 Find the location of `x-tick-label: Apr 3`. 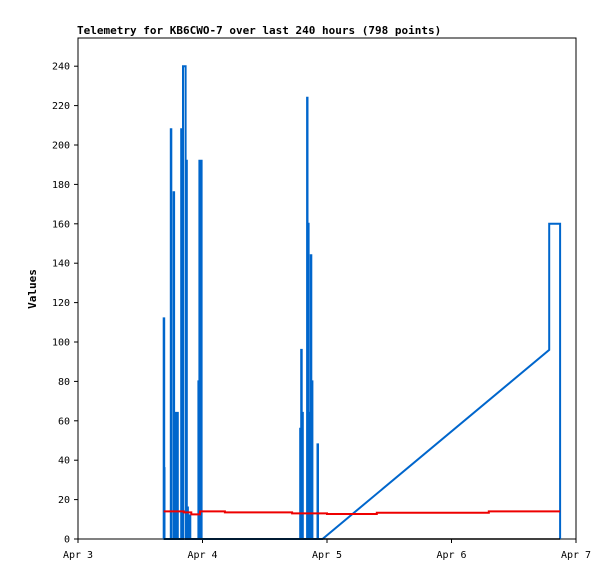

x-tick-label: Apr 3 is located at coordinates (78, 555).